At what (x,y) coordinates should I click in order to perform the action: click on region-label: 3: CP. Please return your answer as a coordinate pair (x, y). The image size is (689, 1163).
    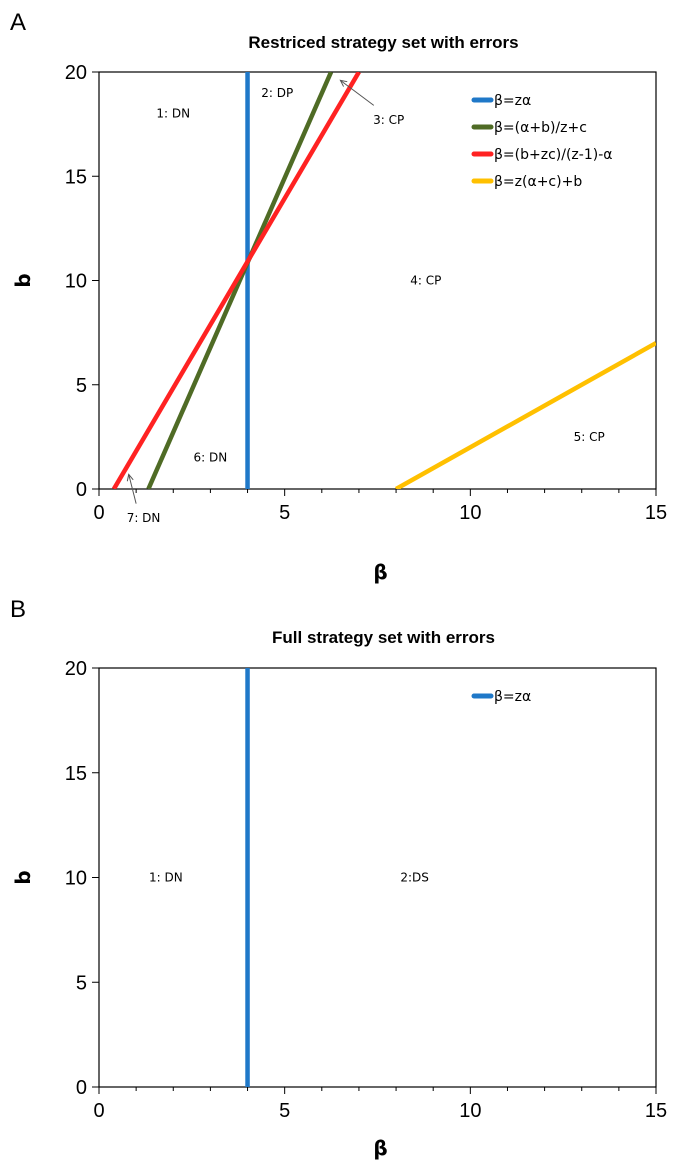
    Looking at the image, I should click on (388, 120).